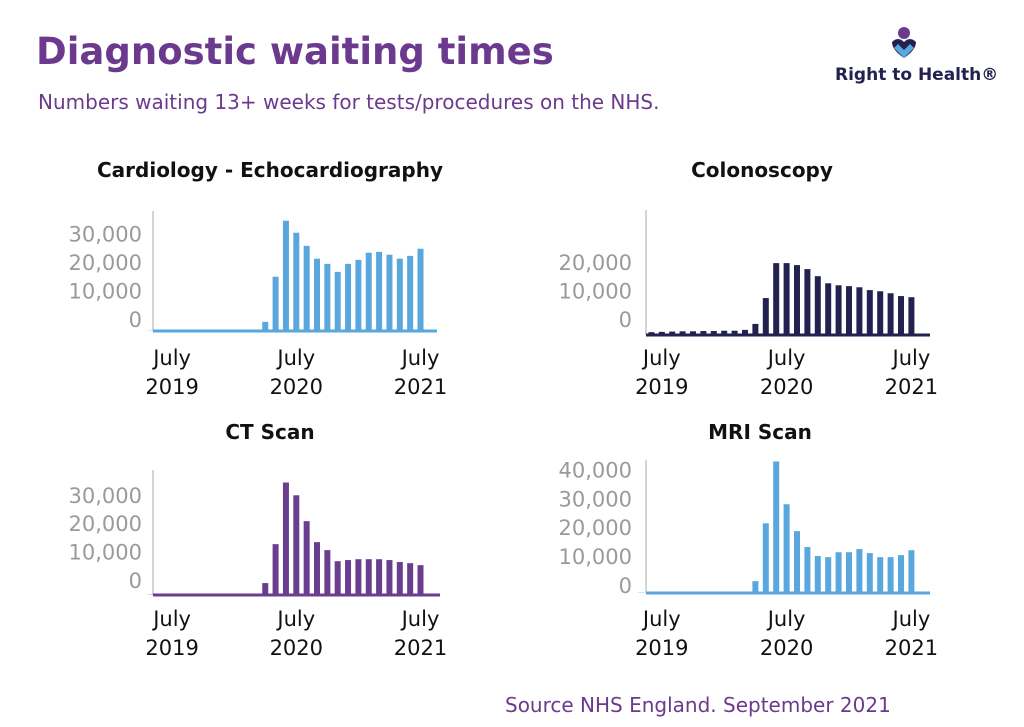 This screenshot has height=727, width=1024. Describe the element at coordinates (698, 705) in the screenshot. I see `source-note: Source NHS England. September 2021` at that location.